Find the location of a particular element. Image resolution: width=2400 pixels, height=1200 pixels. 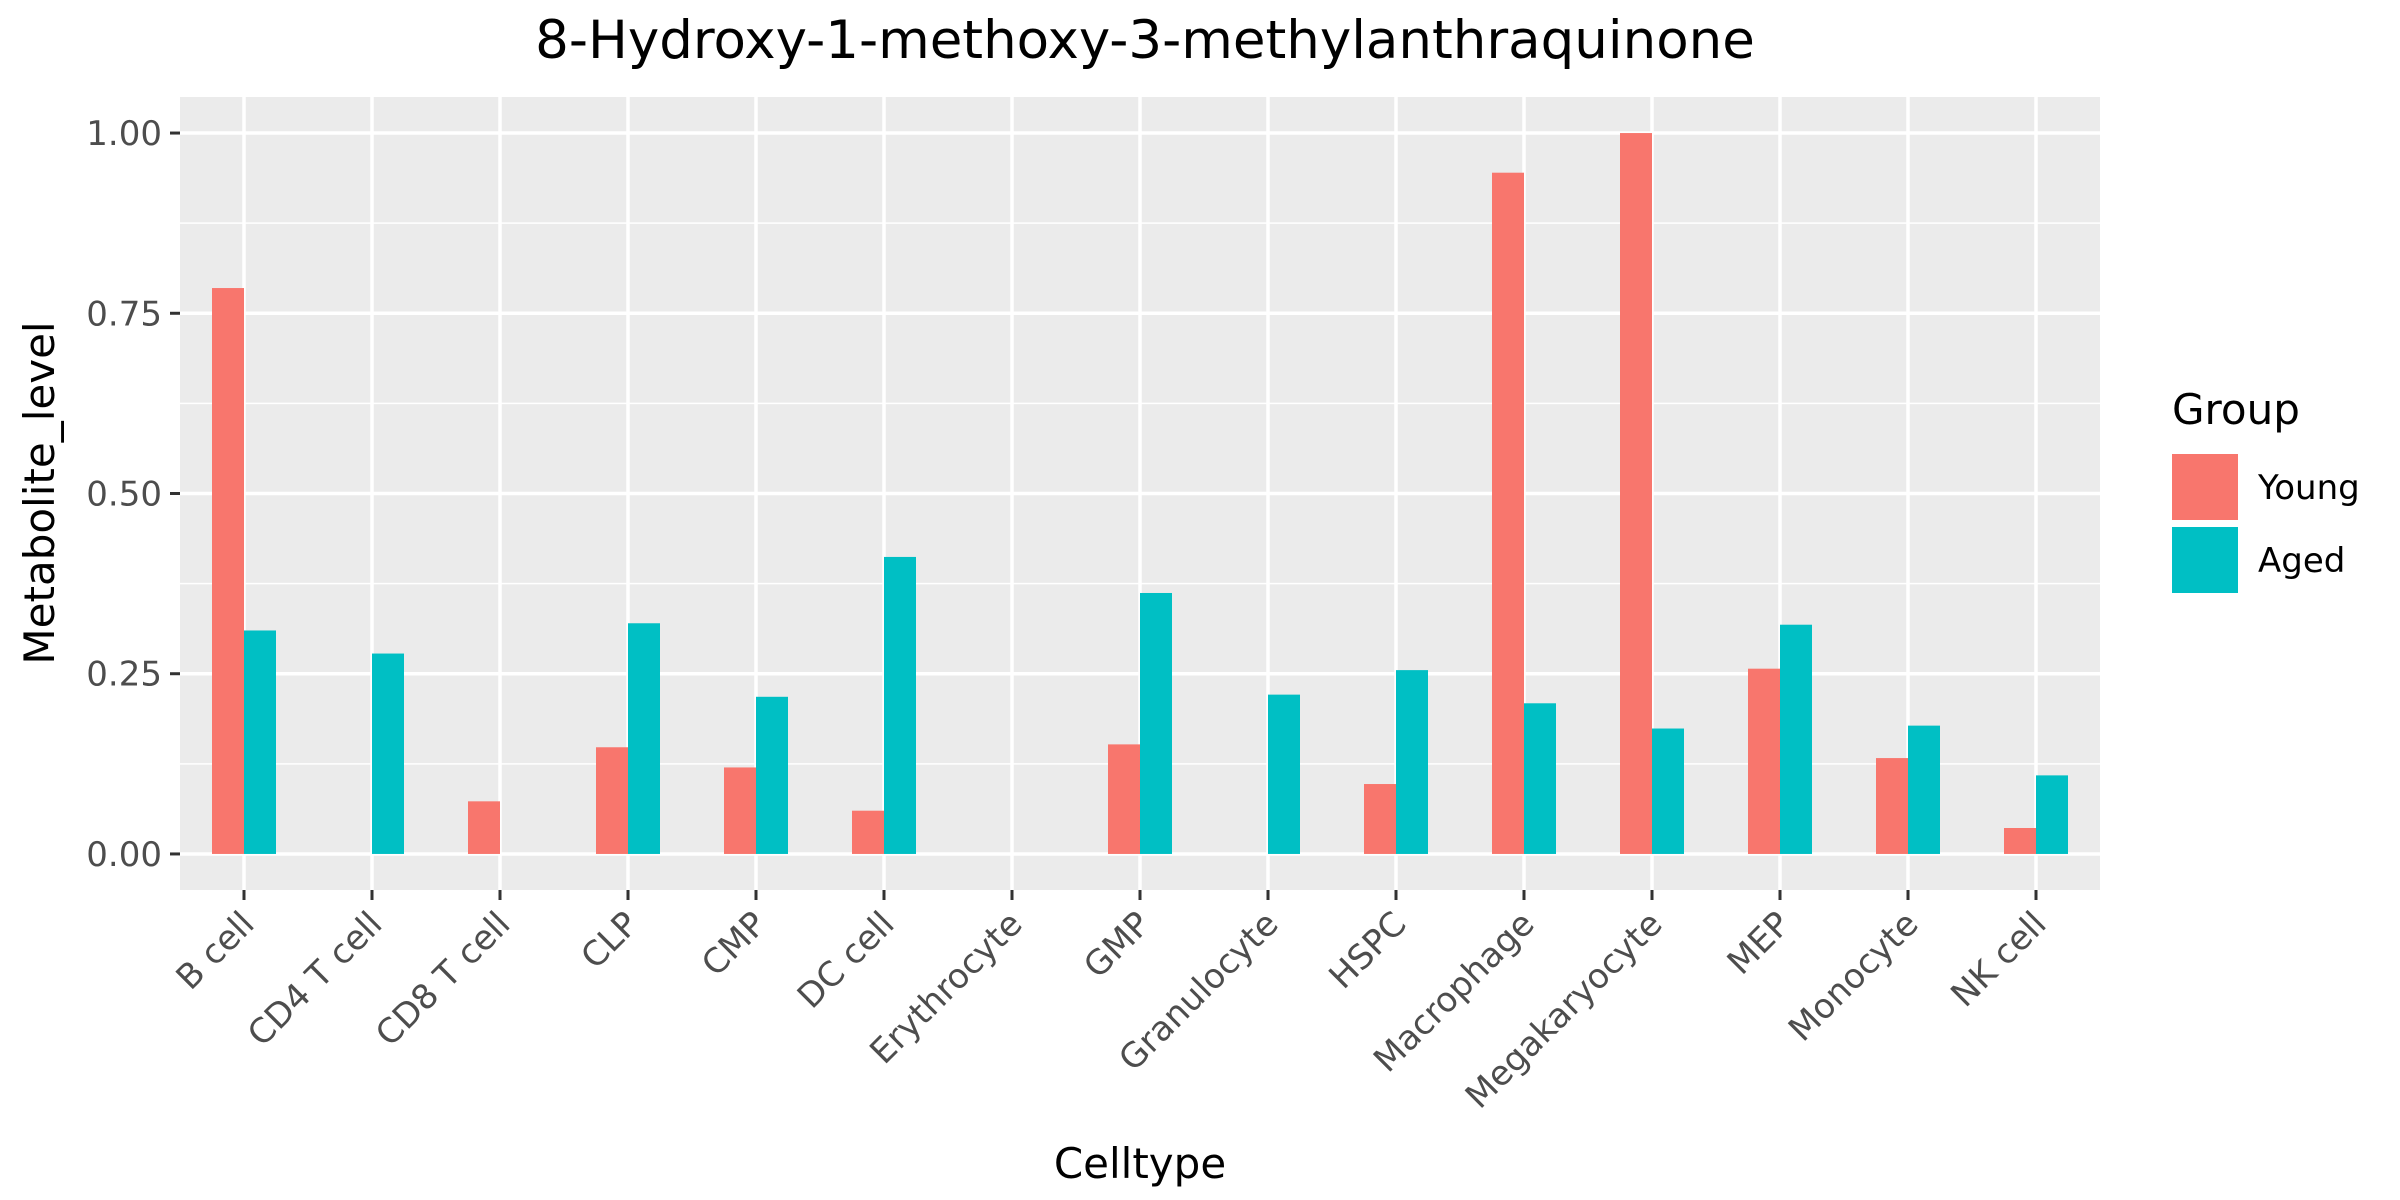

y-axis-title: Metabolite_level is located at coordinates (39, 492).